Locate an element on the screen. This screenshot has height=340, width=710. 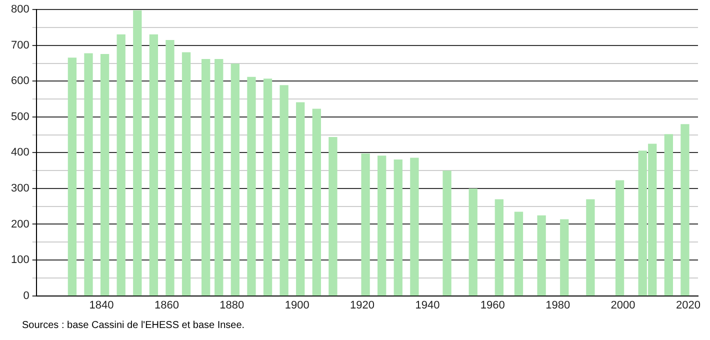
source-note: Sources : base Cassini de l'EHESS et base Insee. is located at coordinates (133, 325).